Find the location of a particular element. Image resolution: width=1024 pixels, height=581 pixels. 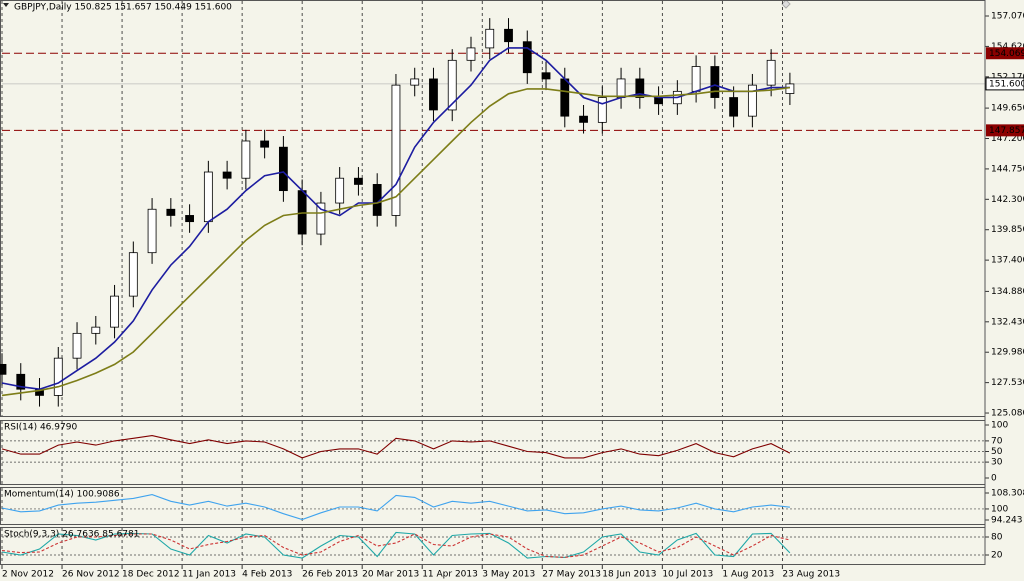

last-price-box is located at coordinates (1004, 84).